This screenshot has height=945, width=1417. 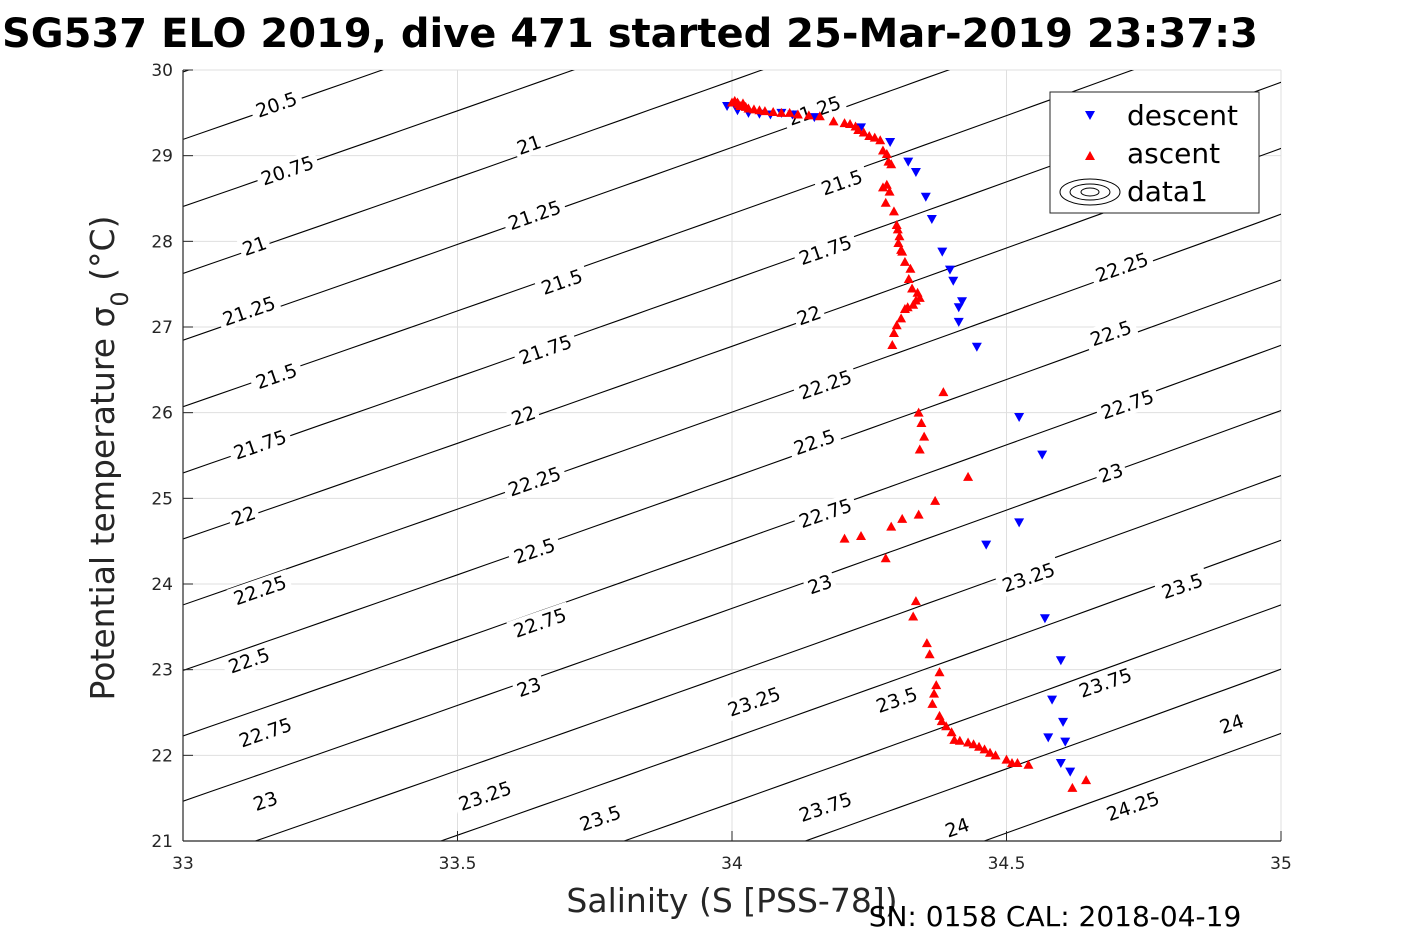 What do you see at coordinates (260, 445) in the screenshot?
I see `contour-label: 21.75` at bounding box center [260, 445].